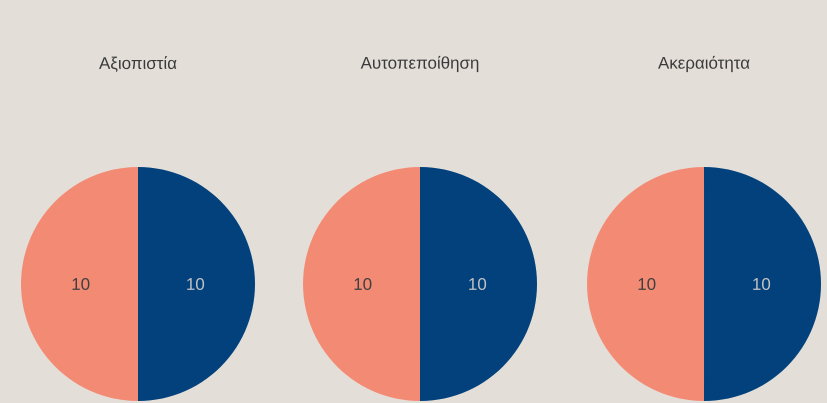 The width and height of the screenshot is (827, 403). I want to click on chart-title: Αξιοπιστία, so click(137, 64).